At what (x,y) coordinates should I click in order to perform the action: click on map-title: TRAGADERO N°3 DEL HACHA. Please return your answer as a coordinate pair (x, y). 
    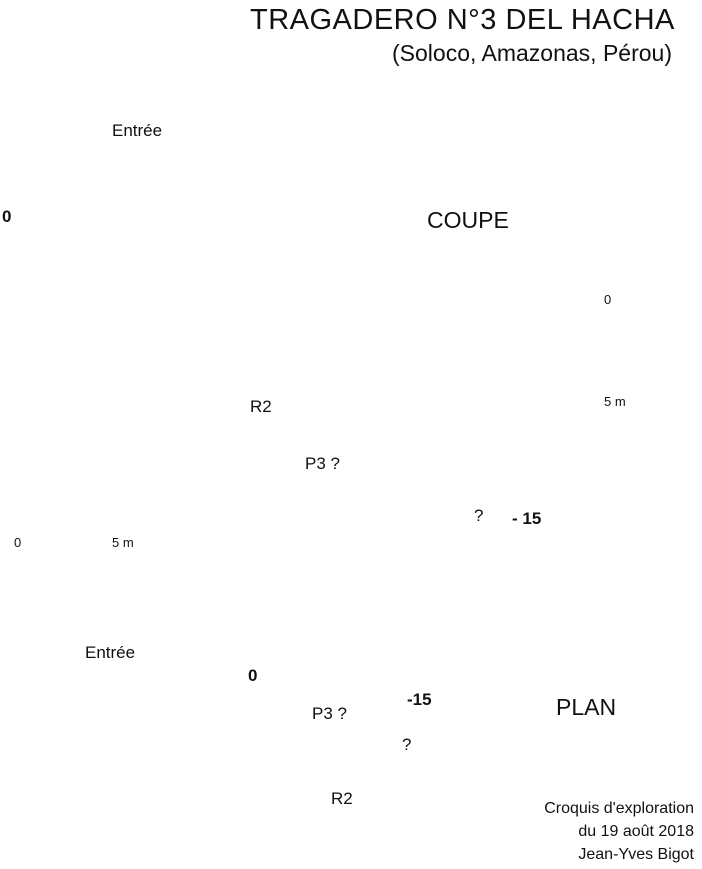
    Looking at the image, I should click on (462, 20).